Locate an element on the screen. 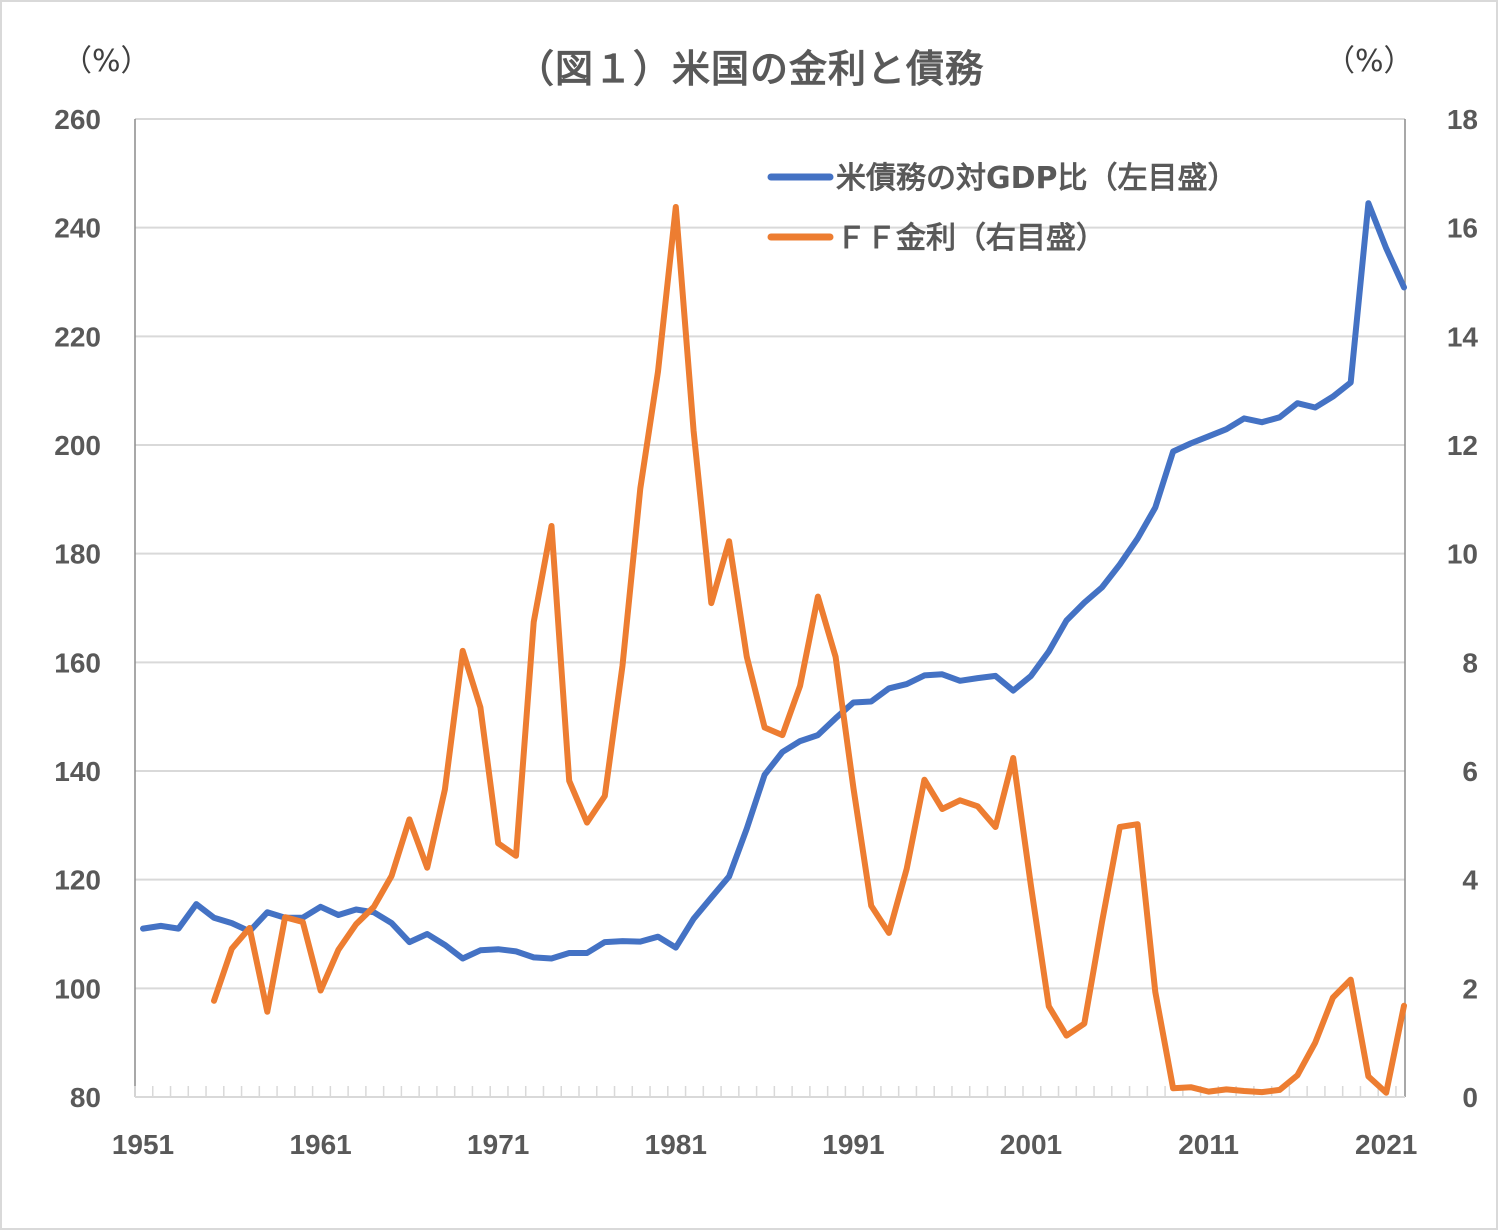 This screenshot has height=1232, width=1500. right-tick-label: 2 is located at coordinates (1470, 988).